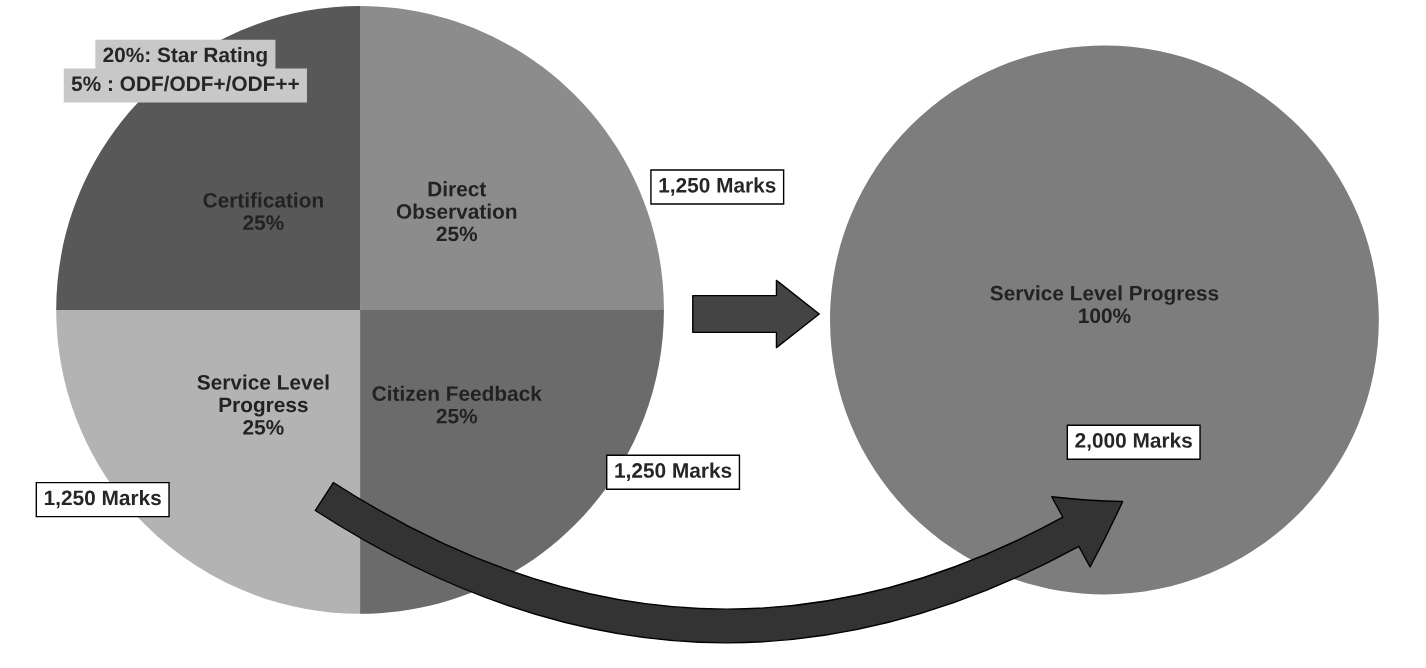 Image resolution: width=1426 pixels, height=668 pixels. Describe the element at coordinates (1105, 316) in the screenshot. I see `data-label: 100%` at that location.